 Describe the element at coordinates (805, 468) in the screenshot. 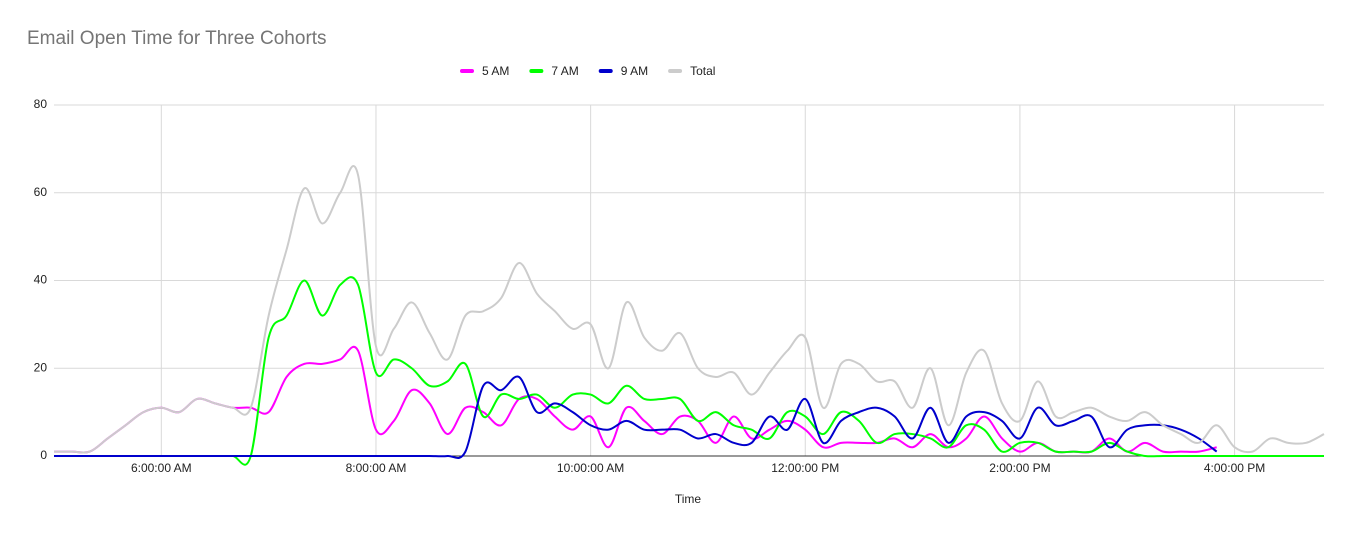

I see `x-tick-label: 12:00:00 PM` at that location.